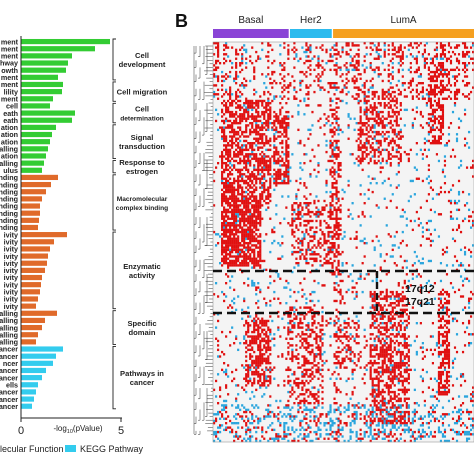 This screenshot has height=474, width=474. Describe the element at coordinates (10, 98) in the screenshot. I see `category-label-8: ment` at that location.